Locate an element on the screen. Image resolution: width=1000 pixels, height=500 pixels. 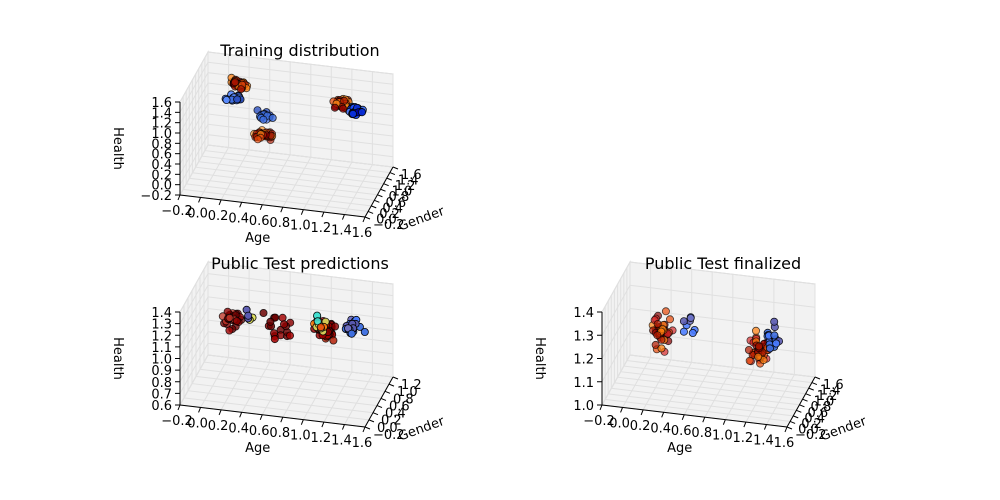
z-tick-label: −0.2 is located at coordinates (156, 196).